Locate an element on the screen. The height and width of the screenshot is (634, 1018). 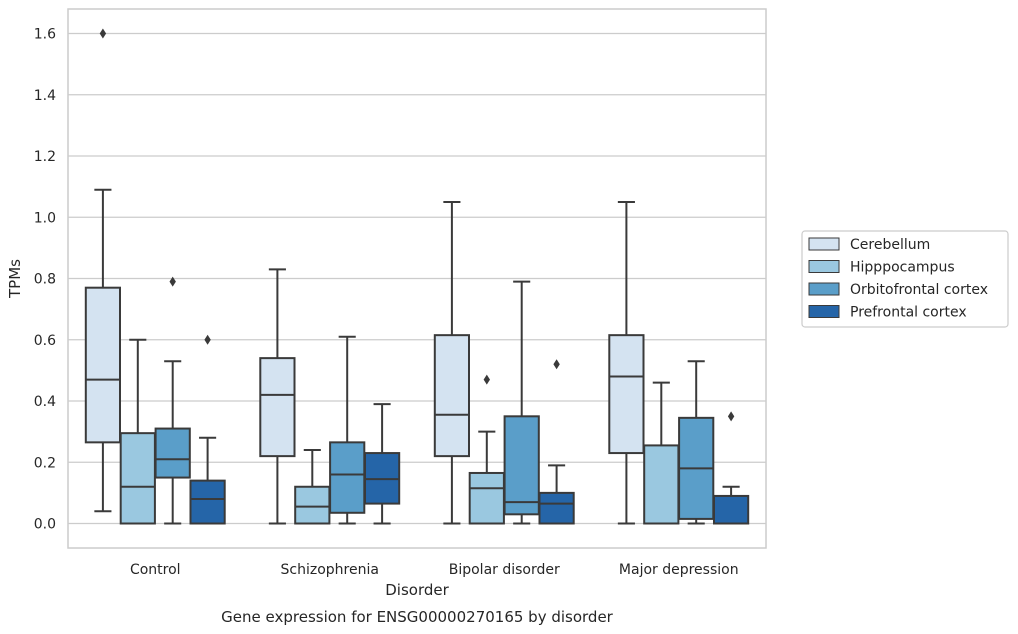
y-tick-label: 1.4 is located at coordinates (45, 96).